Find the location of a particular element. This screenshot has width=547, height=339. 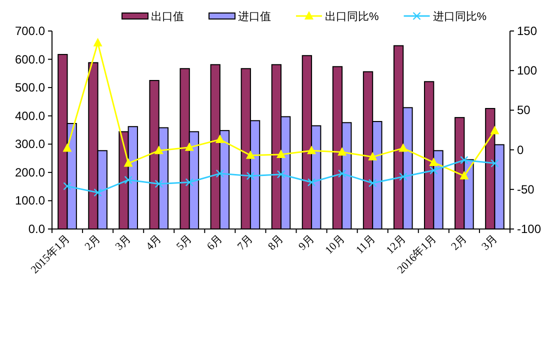

y-tick-label: 700.0 is located at coordinates (30, 31).